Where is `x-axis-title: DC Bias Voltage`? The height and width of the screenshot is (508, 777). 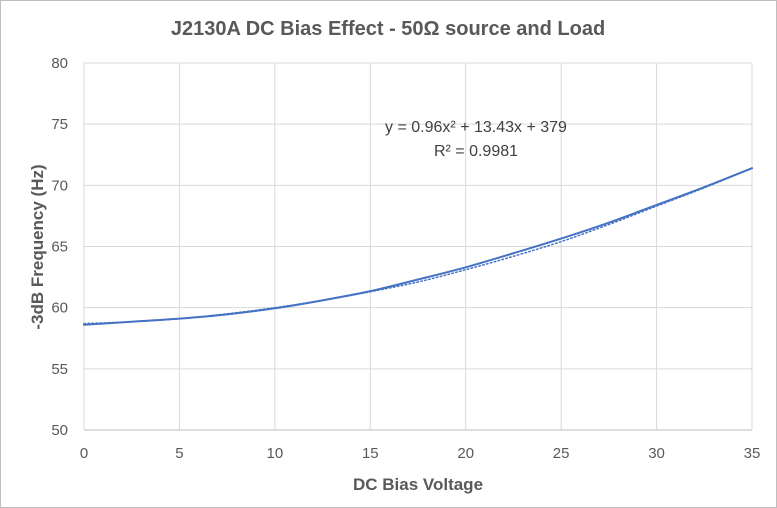 x-axis-title: DC Bias Voltage is located at coordinates (418, 484).